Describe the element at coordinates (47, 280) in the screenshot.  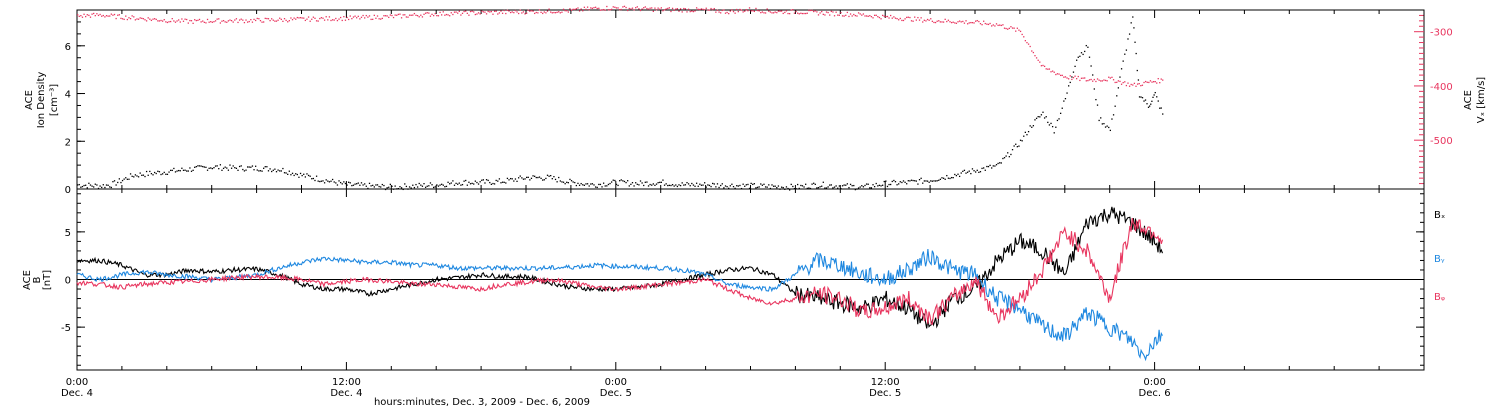
I see `bottom-left-ylabel-line3: [nT]` at that location.